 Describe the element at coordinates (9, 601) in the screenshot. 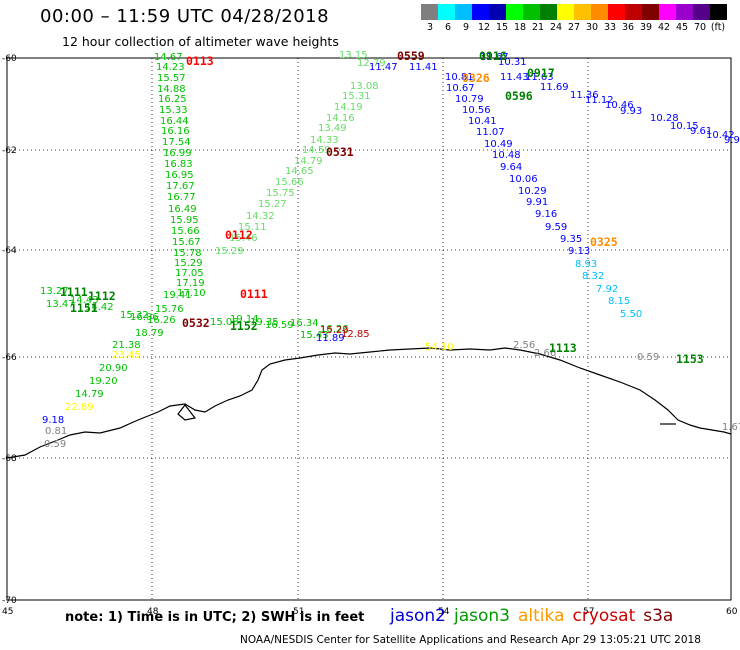

I see `lat-label: -70` at that location.